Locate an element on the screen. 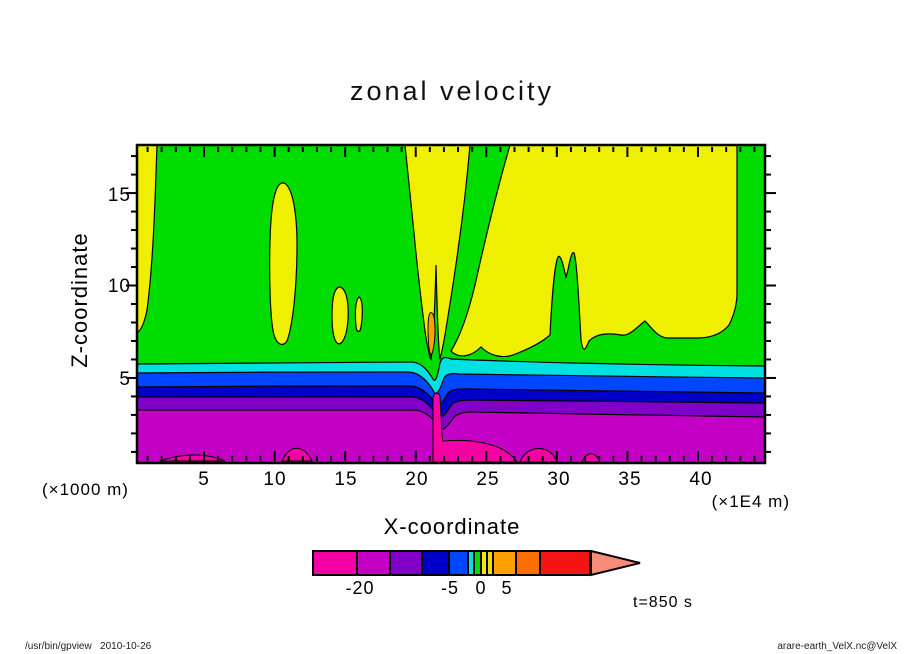  field-yellow-sliver is located at coordinates (358, 314).